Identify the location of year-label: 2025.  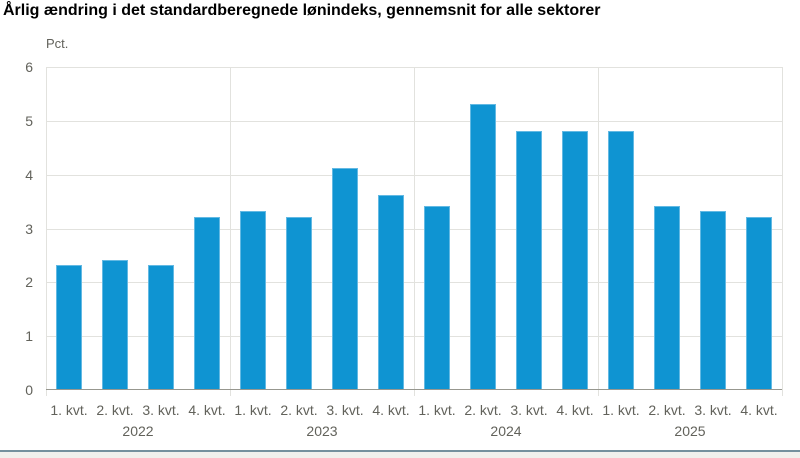
(690, 431).